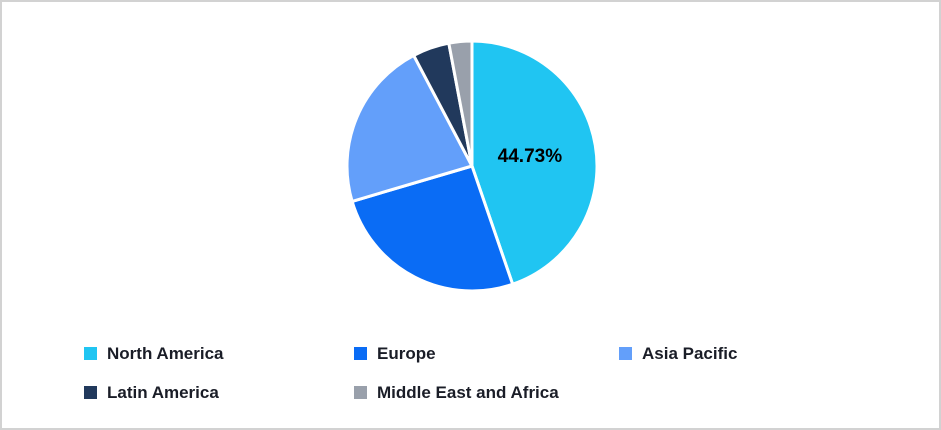 This screenshot has width=941, height=430. What do you see at coordinates (432, 228) in the screenshot?
I see `pie-slice-europe` at bounding box center [432, 228].